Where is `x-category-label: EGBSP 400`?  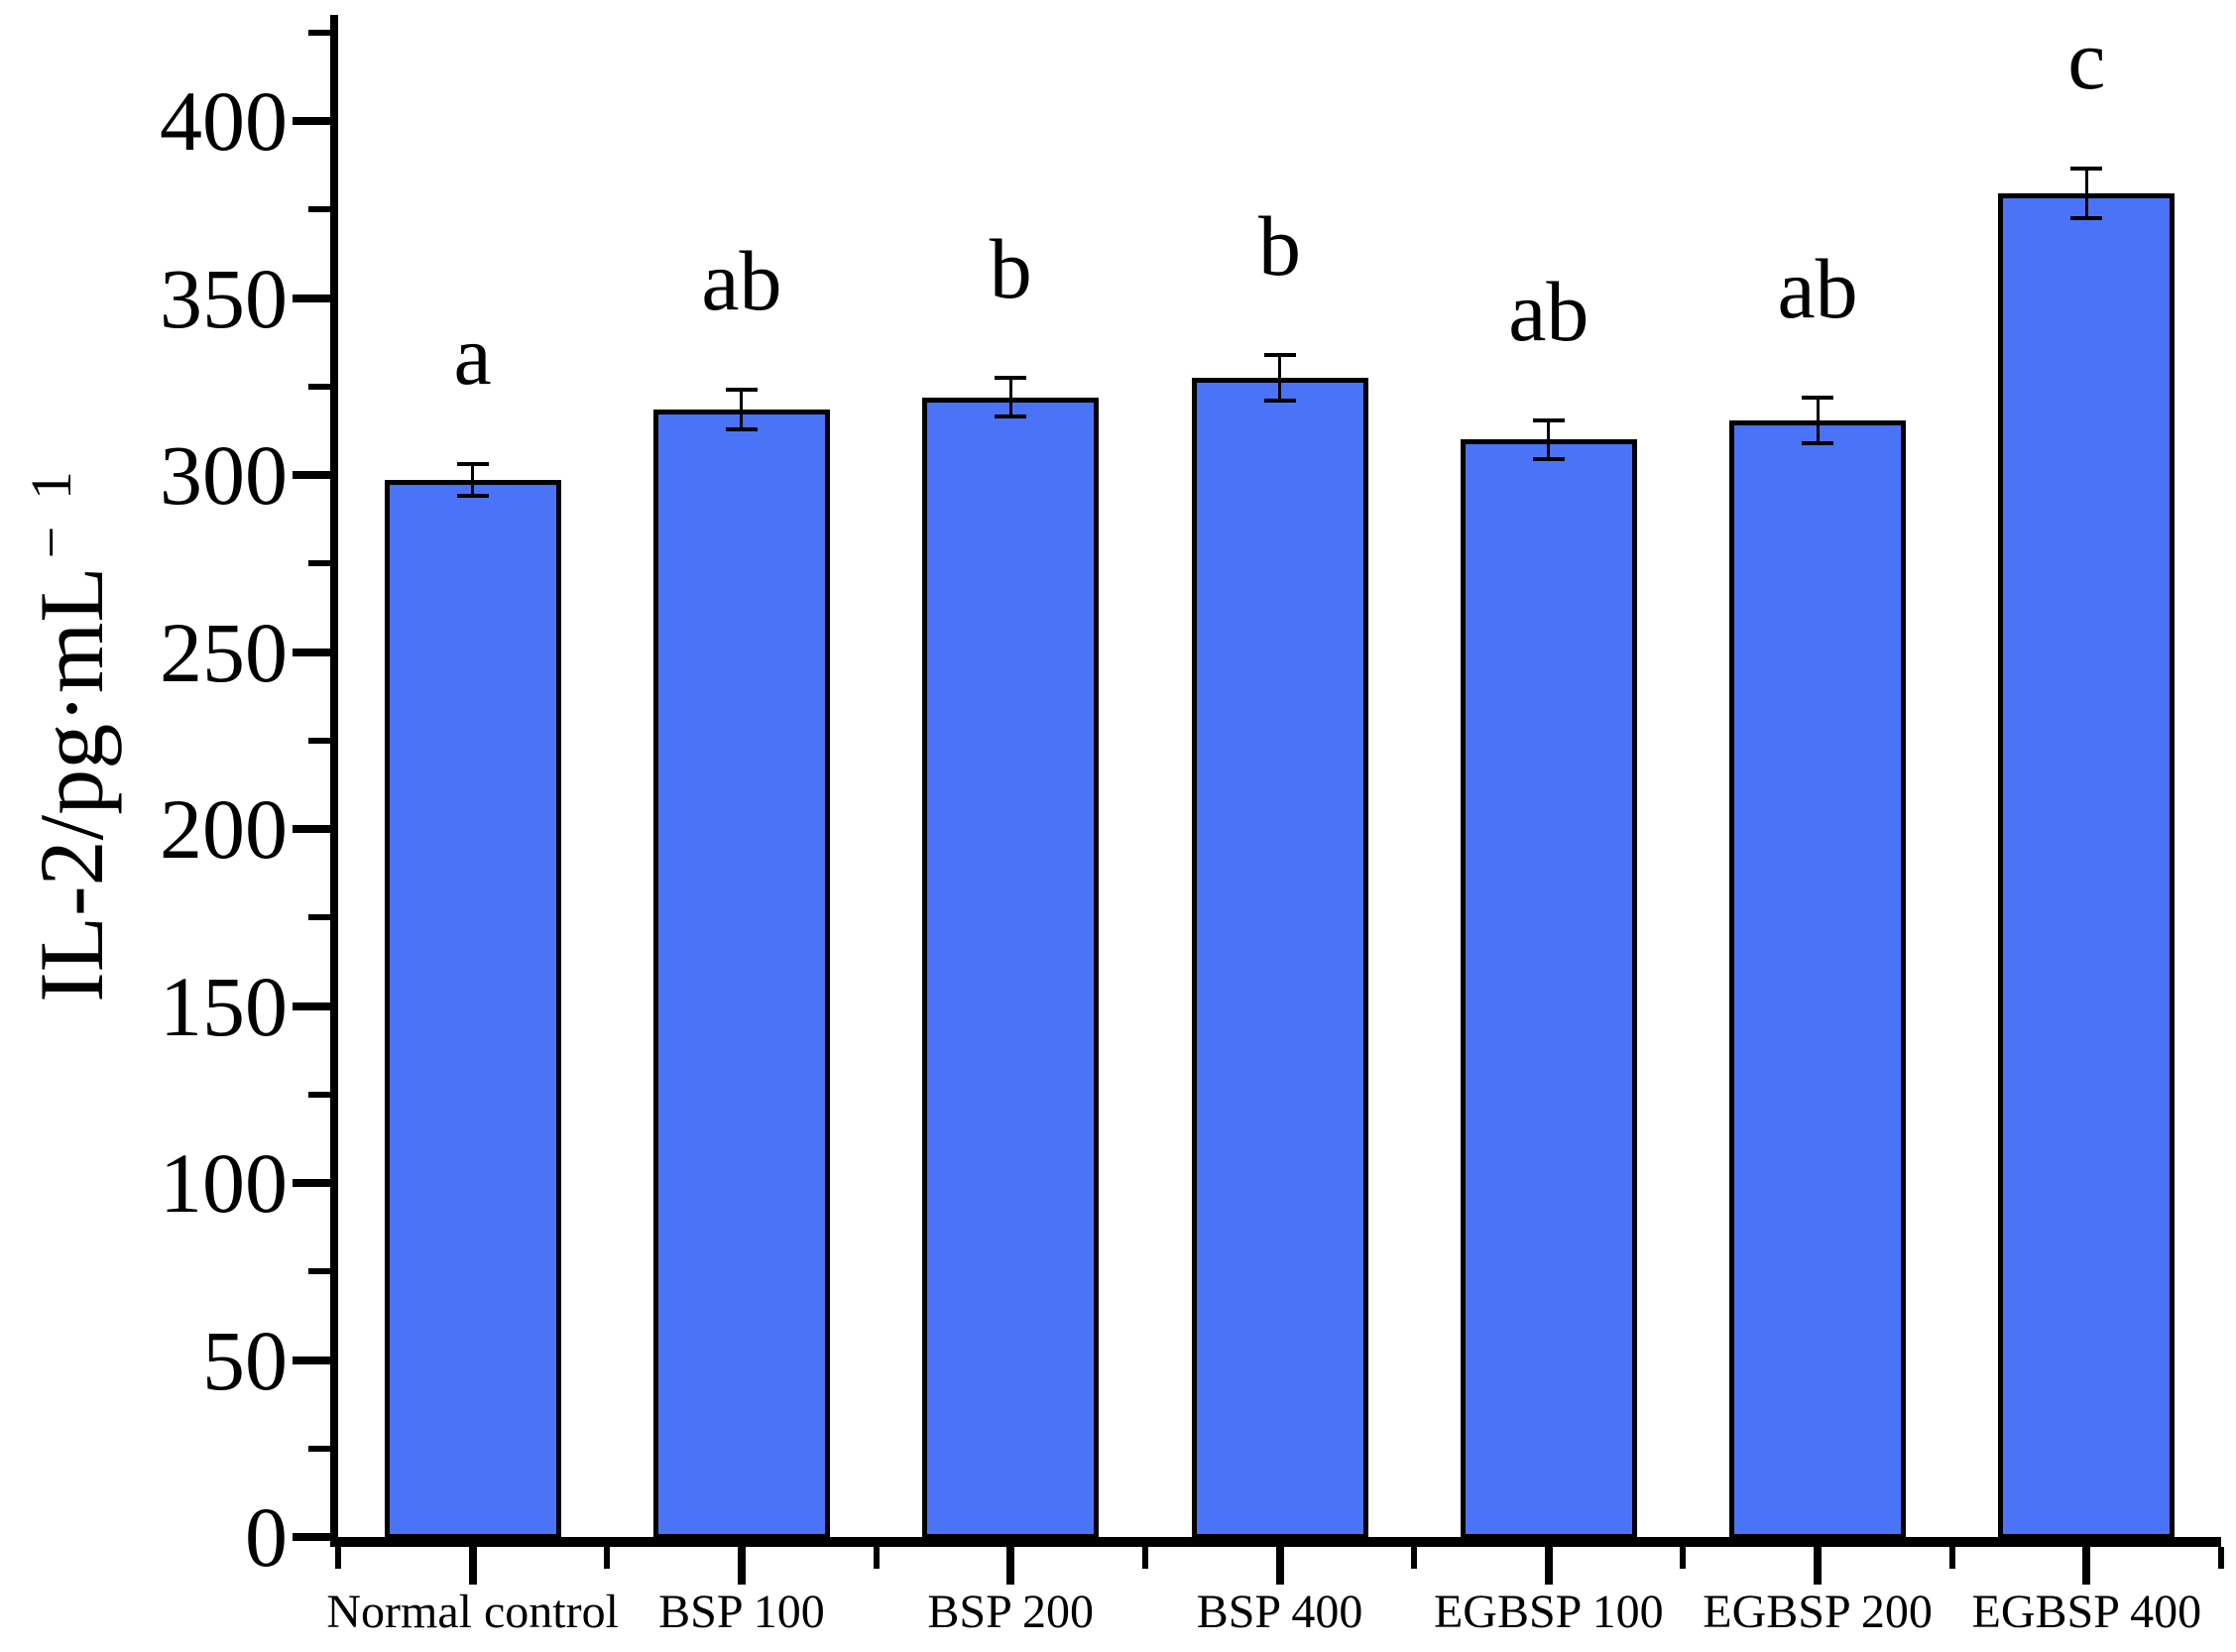
x-category-label: EGBSP 400 is located at coordinates (2087, 1612).